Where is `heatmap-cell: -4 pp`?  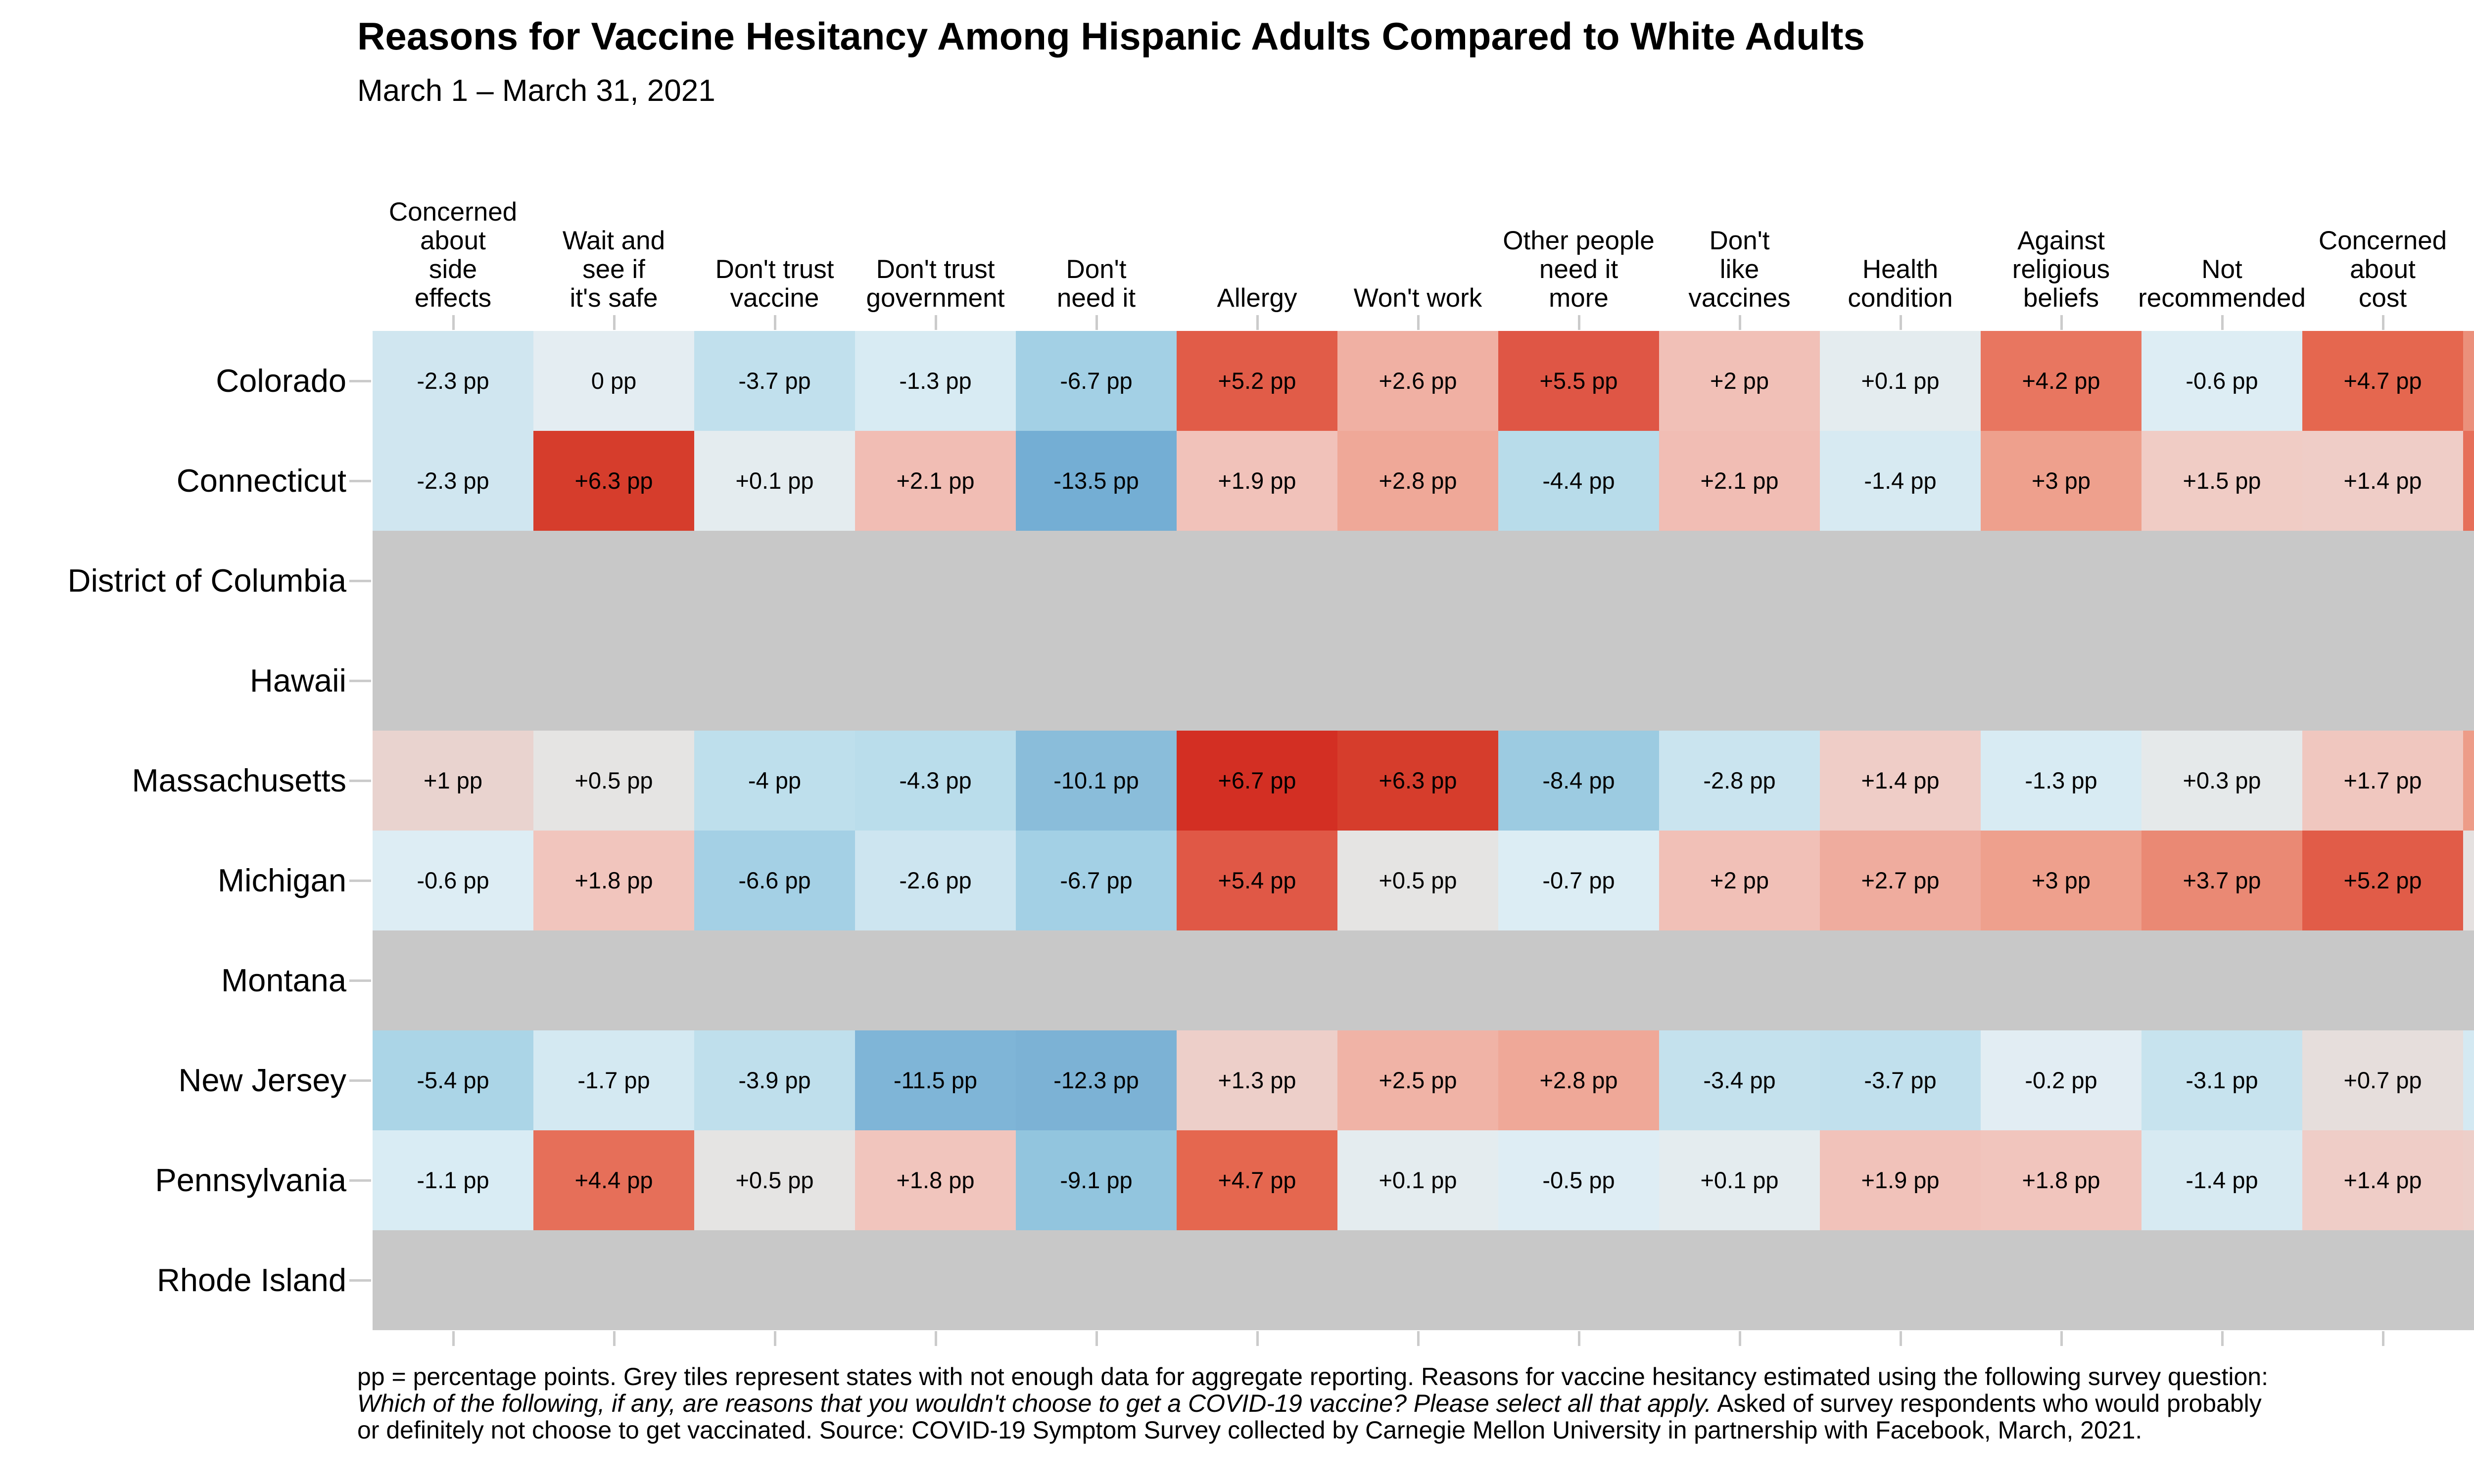
heatmap-cell: -4 pp is located at coordinates (775, 781).